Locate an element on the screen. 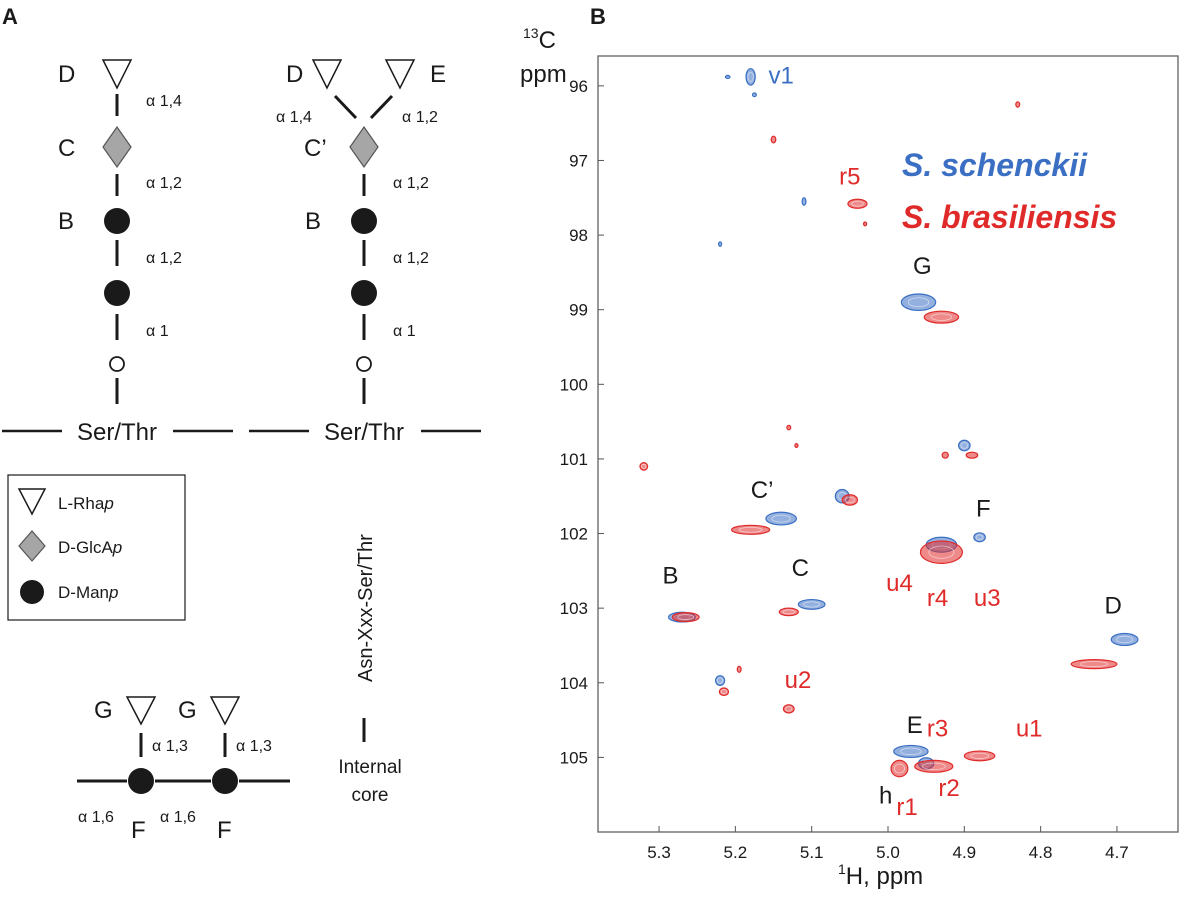 The height and width of the screenshot is (920, 1181). peak-label: r2 is located at coordinates (948, 788).